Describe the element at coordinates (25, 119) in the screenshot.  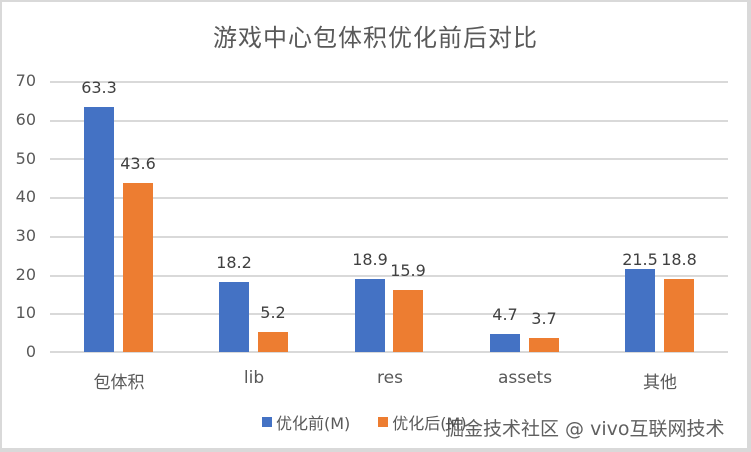
I see `y-tick: 60` at that location.